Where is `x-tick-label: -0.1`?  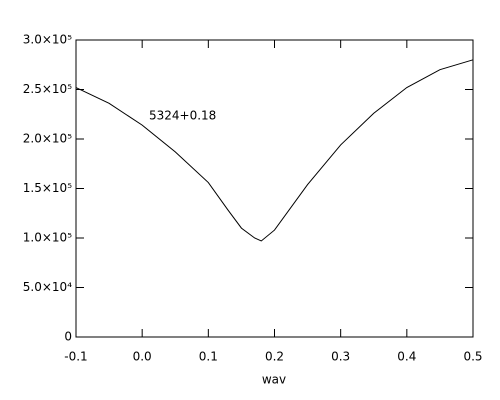
x-tick-label: -0.1 is located at coordinates (75, 357).